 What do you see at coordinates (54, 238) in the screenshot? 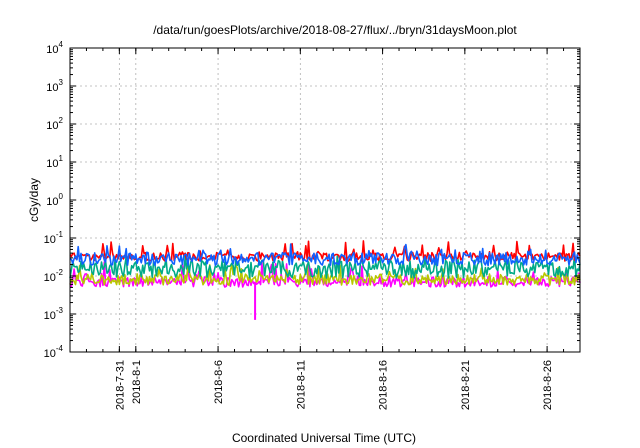
I see `y-tick-label: 10⁻¹` at bounding box center [54, 238].